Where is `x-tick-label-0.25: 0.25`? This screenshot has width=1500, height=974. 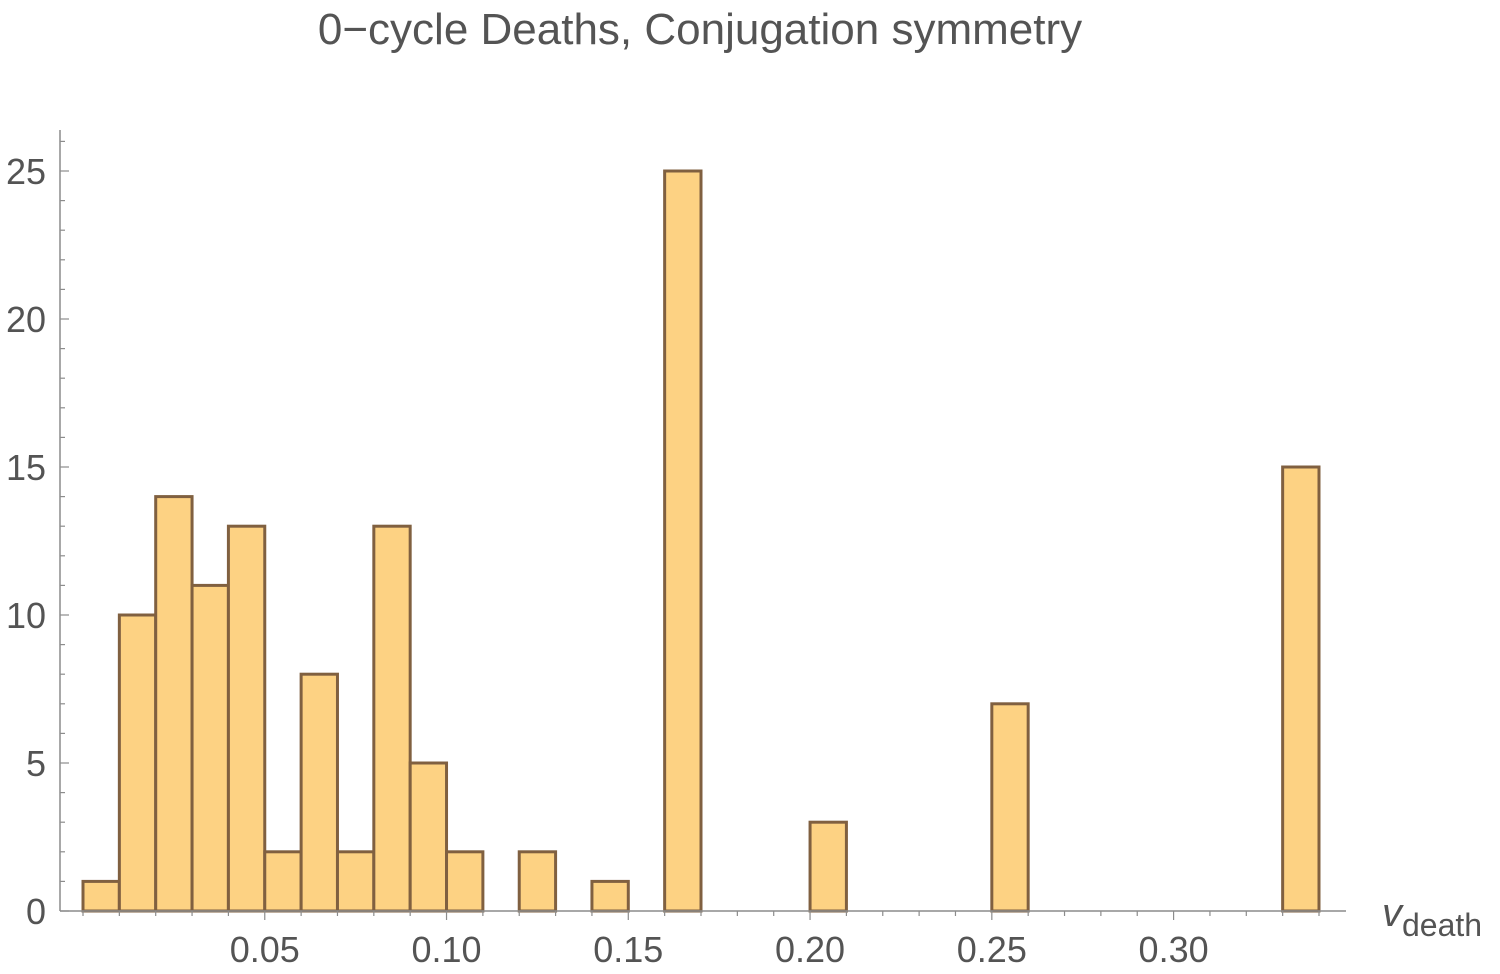 x-tick-label-0.25: 0.25 is located at coordinates (992, 949).